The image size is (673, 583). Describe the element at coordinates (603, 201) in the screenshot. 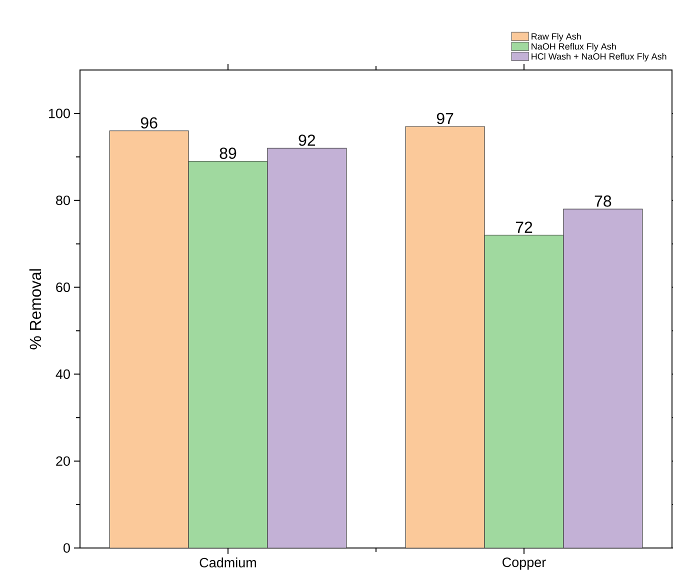

I see `data-label: 78` at that location.